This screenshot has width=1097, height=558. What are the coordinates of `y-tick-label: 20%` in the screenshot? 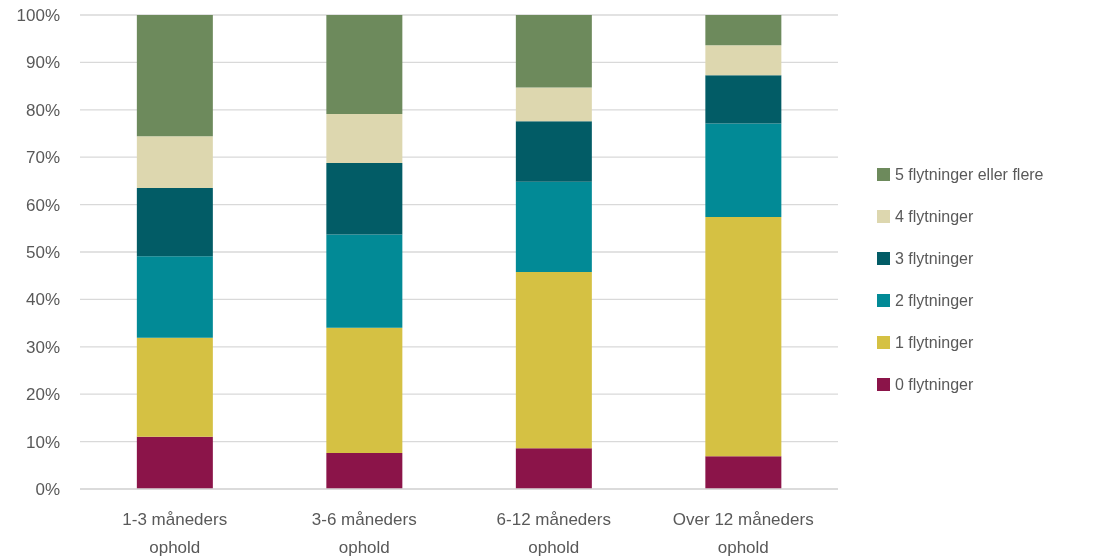 It's located at (42, 395).